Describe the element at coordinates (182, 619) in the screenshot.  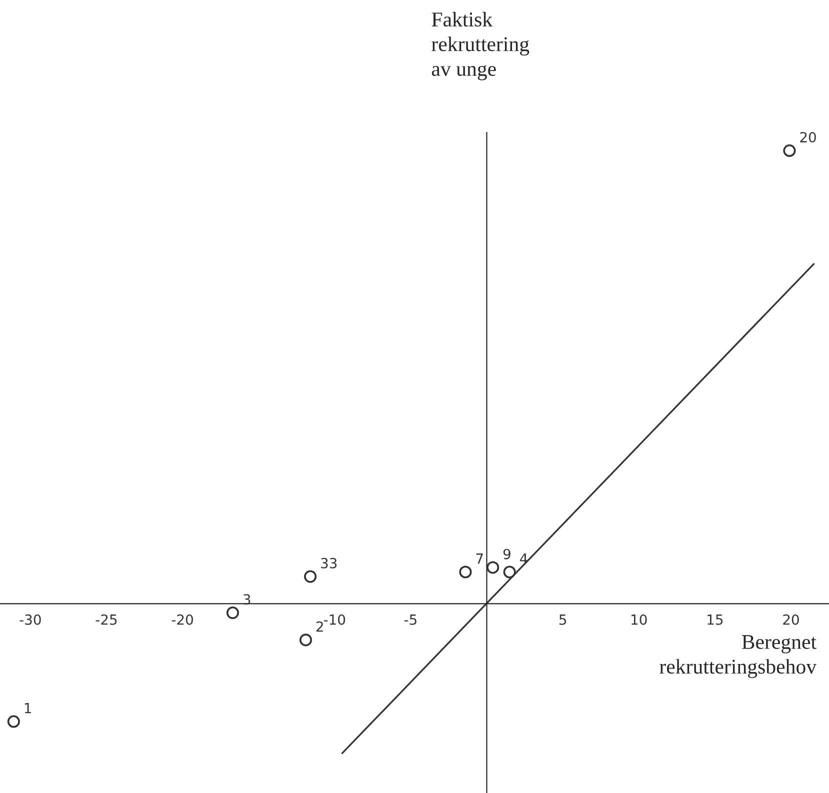
I see `x-tick-label: -20` at that location.